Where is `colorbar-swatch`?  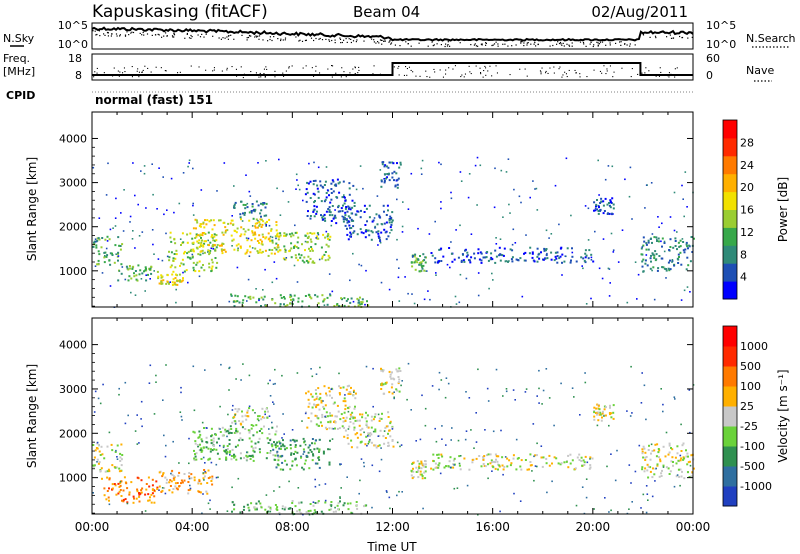 colorbar-swatch is located at coordinates (730, 272).